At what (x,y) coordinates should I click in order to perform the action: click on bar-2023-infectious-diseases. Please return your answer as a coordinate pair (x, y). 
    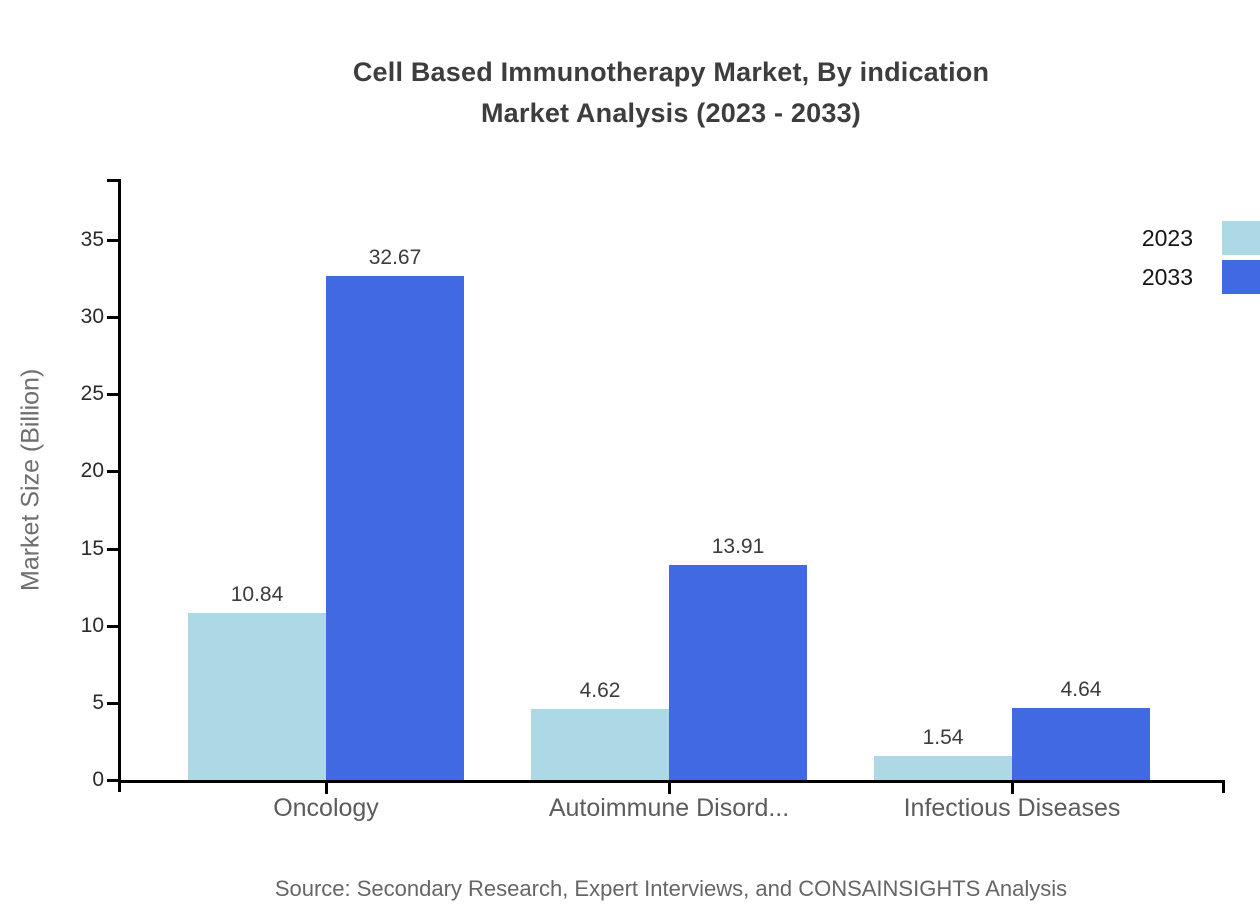
    Looking at the image, I should click on (943, 768).